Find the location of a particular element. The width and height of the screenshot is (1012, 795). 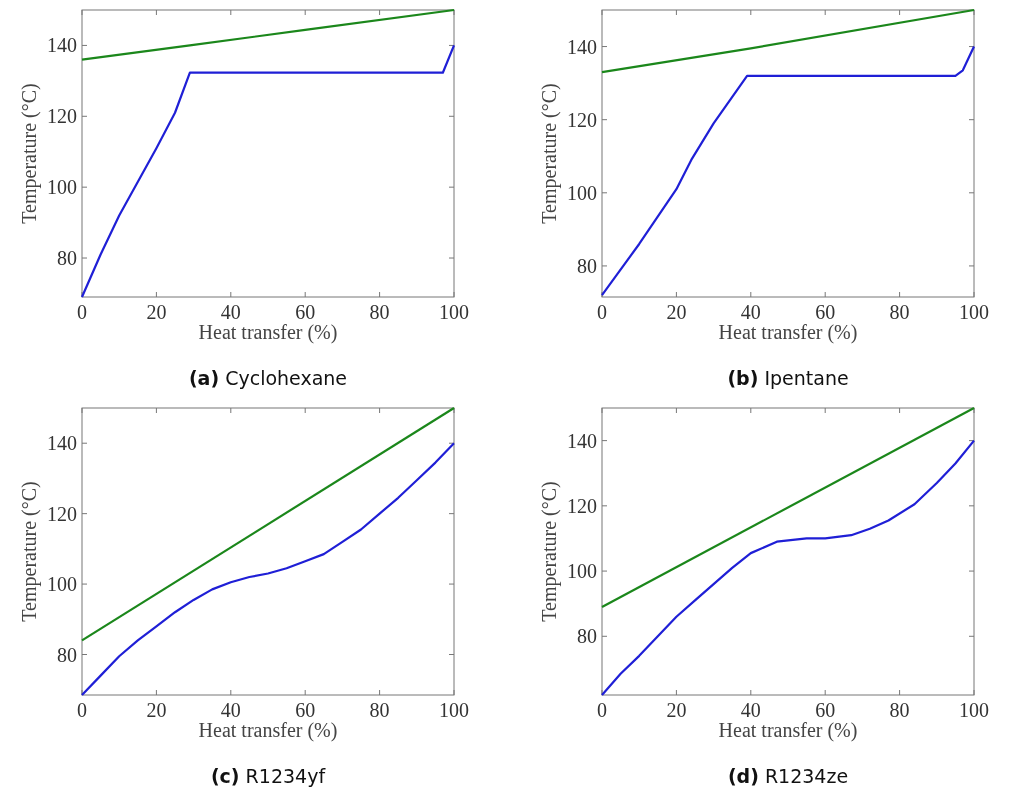

text: (b) Ipentane is located at coordinates (788, 378).